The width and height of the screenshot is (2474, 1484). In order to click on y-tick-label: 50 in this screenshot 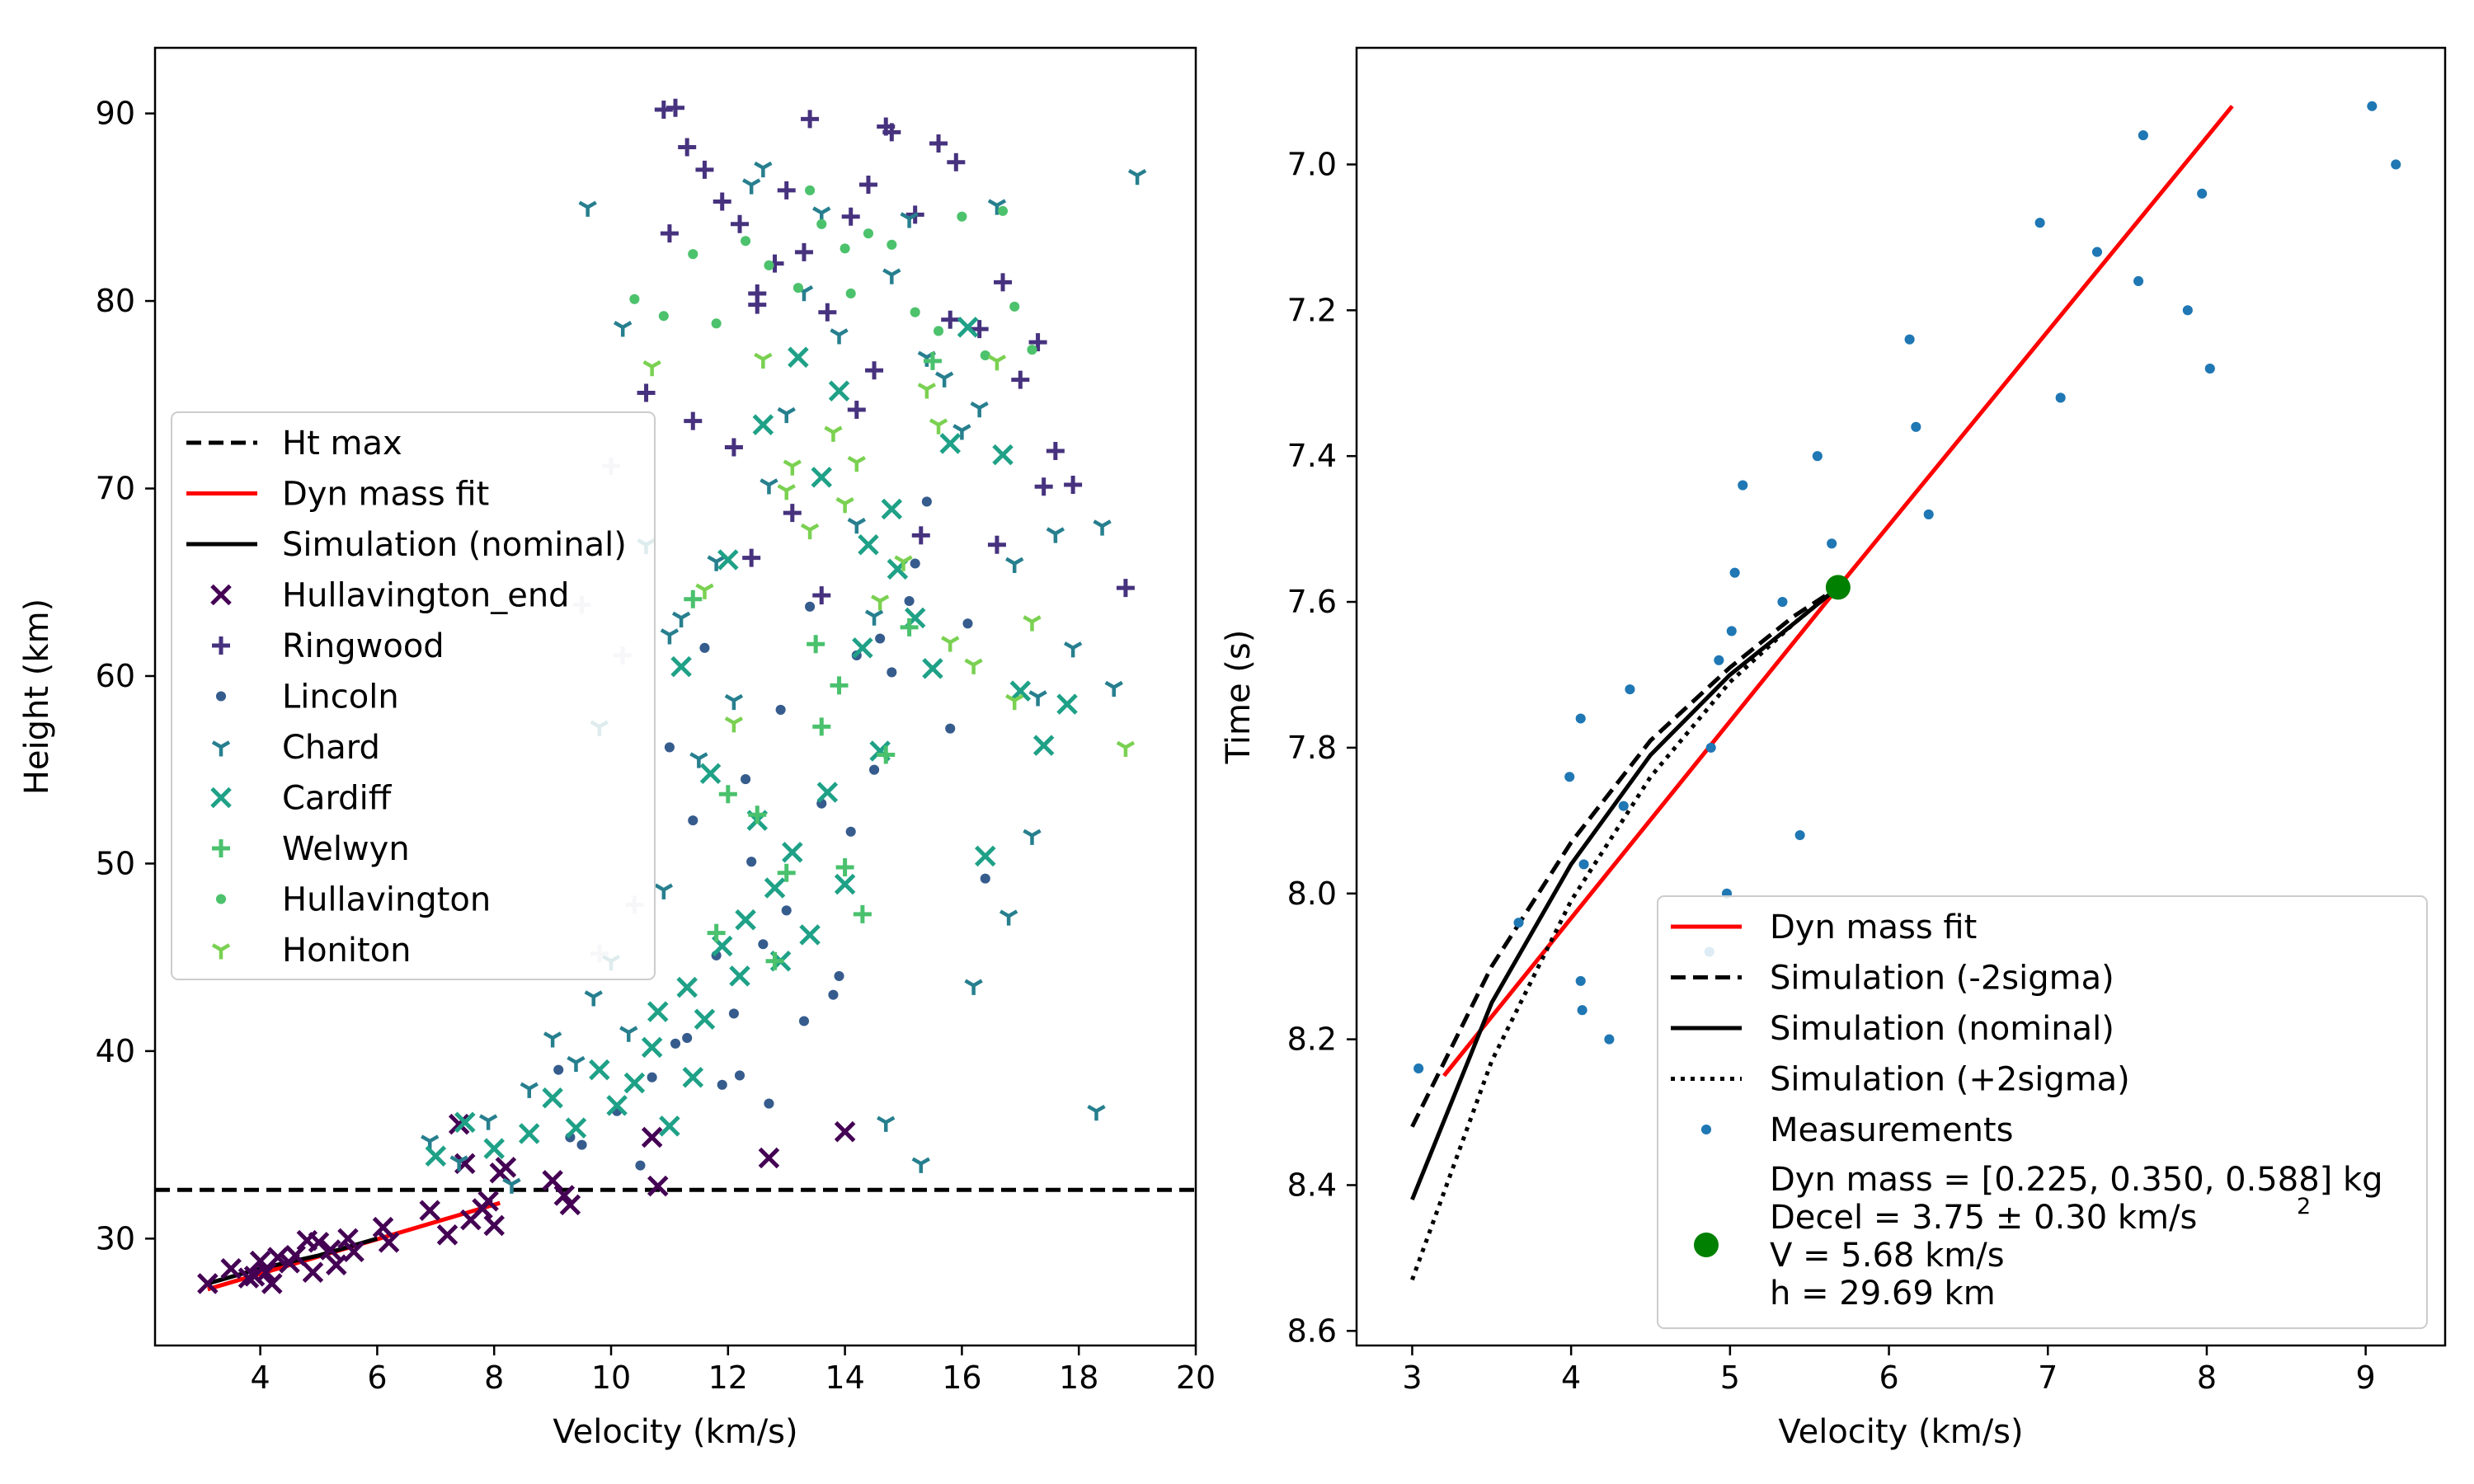, I will do `click(115, 863)`.